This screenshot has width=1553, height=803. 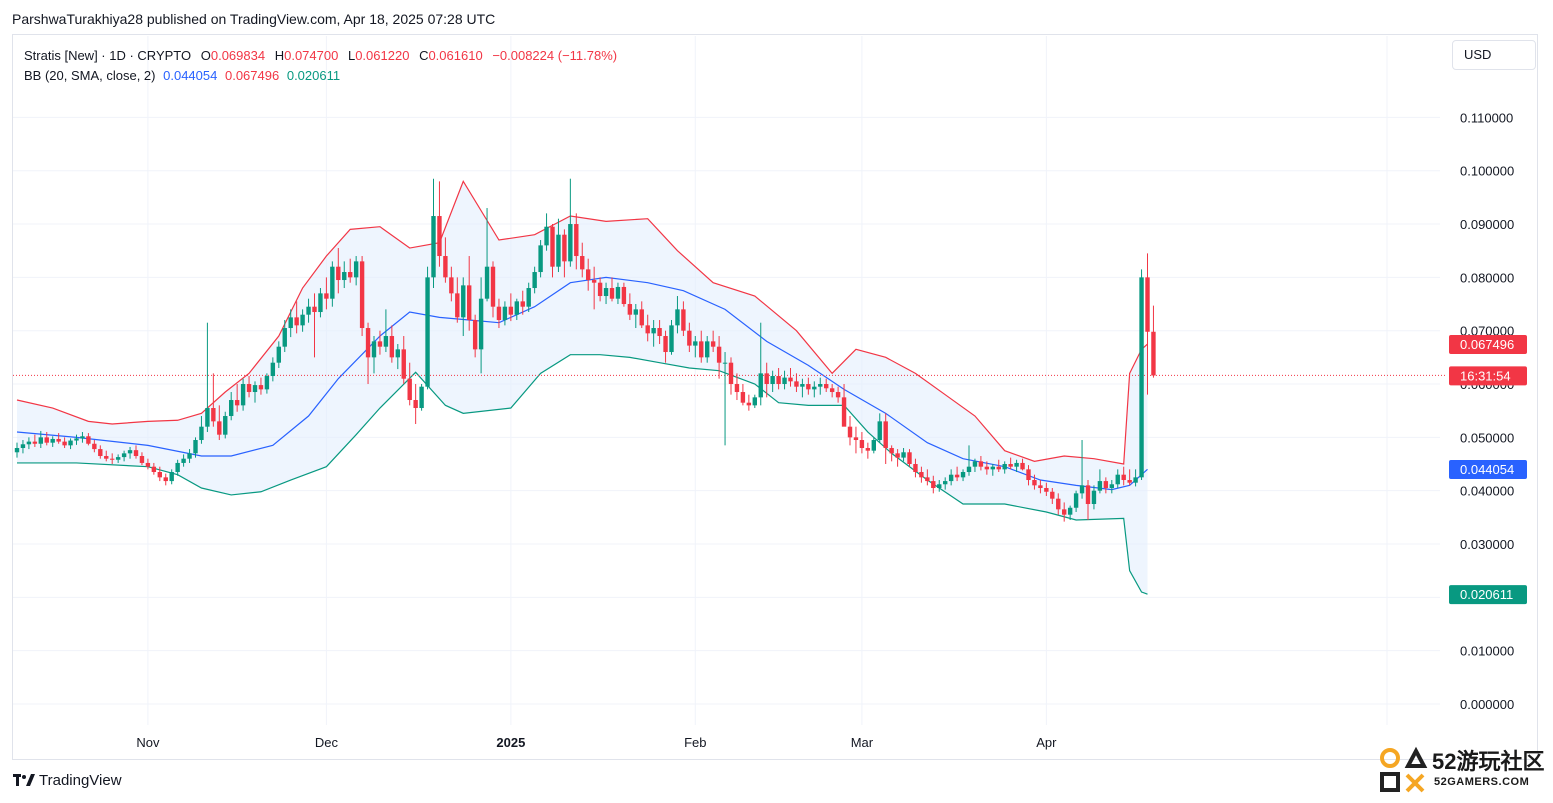 I want to click on currency-button: USD, so click(x=1494, y=55).